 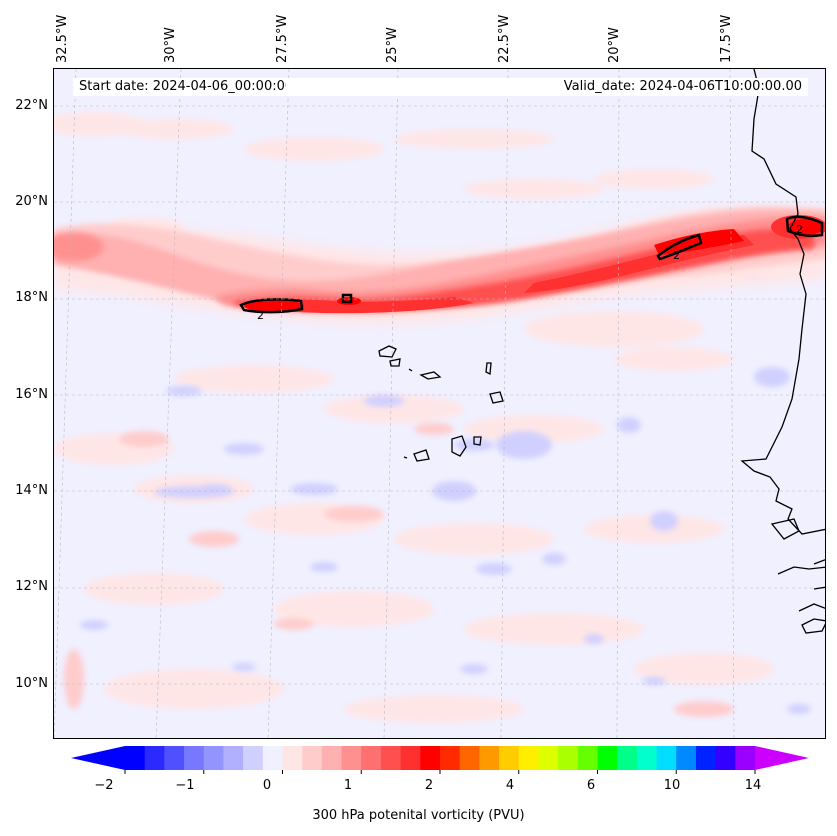 What do you see at coordinates (591, 785) in the screenshot?
I see `colorbar-tick: 6` at bounding box center [591, 785].